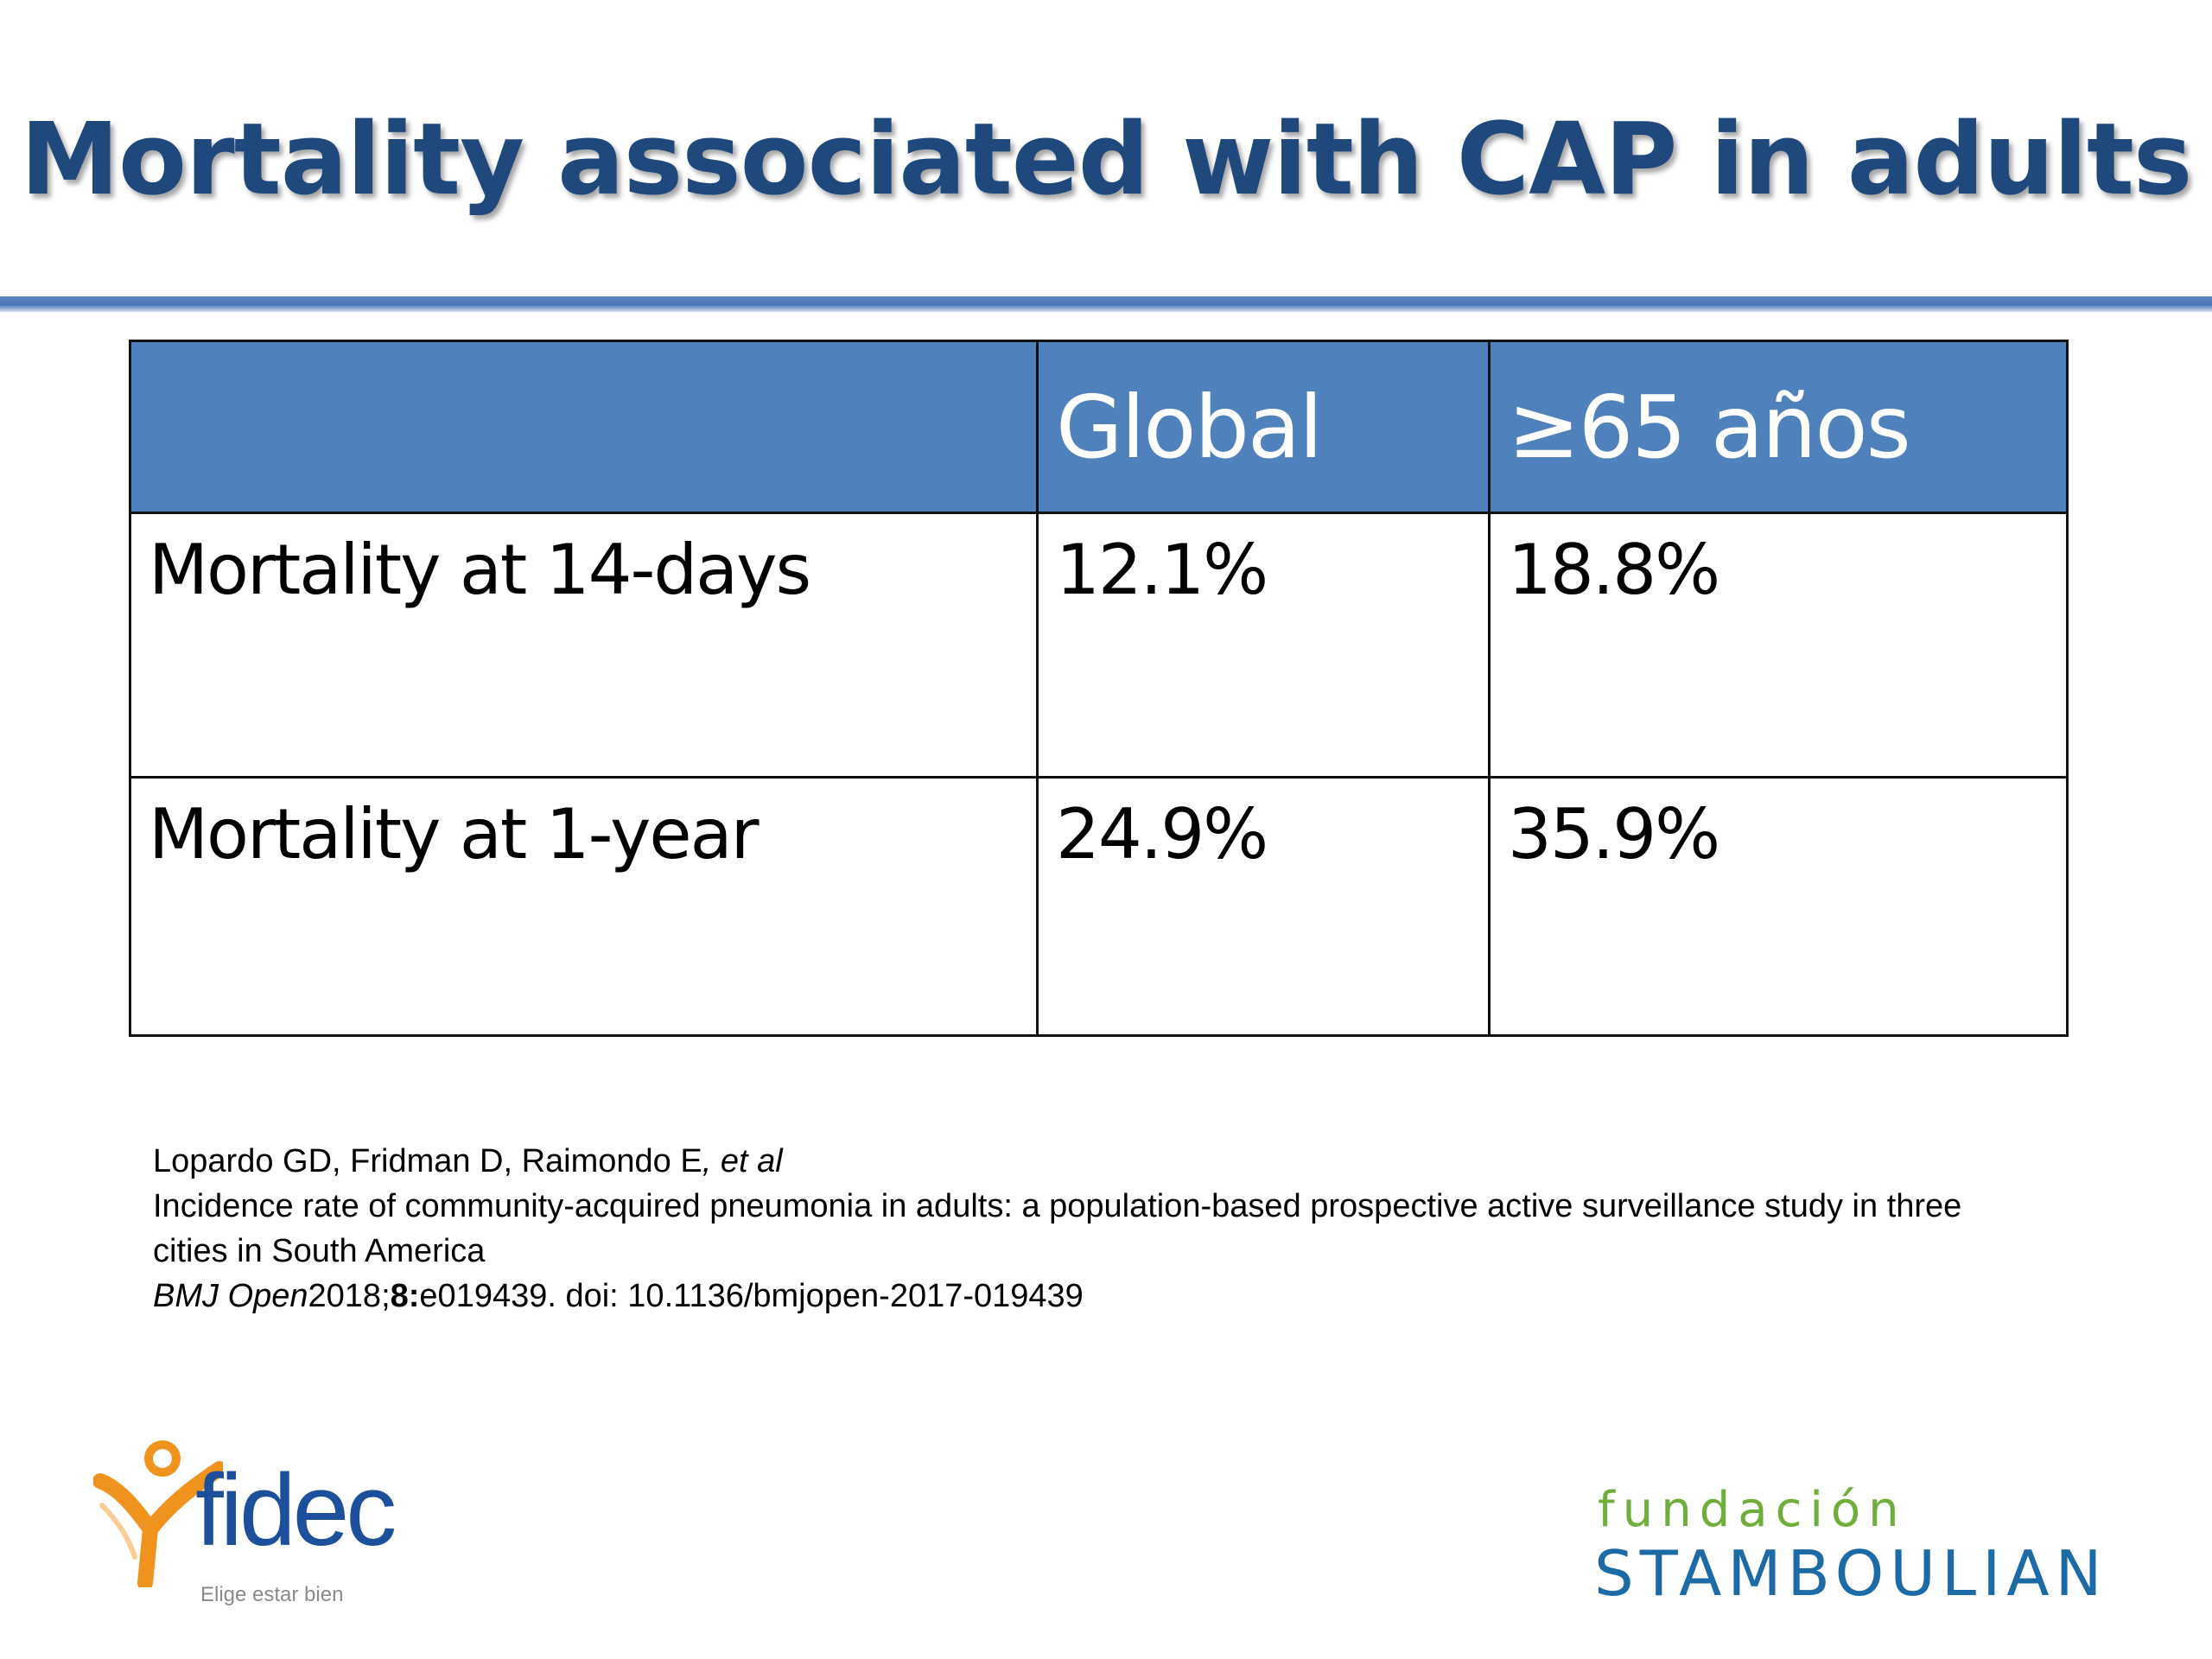  What do you see at coordinates (1263, 645) in the screenshot?
I see `cell-global: 12.1%` at bounding box center [1263, 645].